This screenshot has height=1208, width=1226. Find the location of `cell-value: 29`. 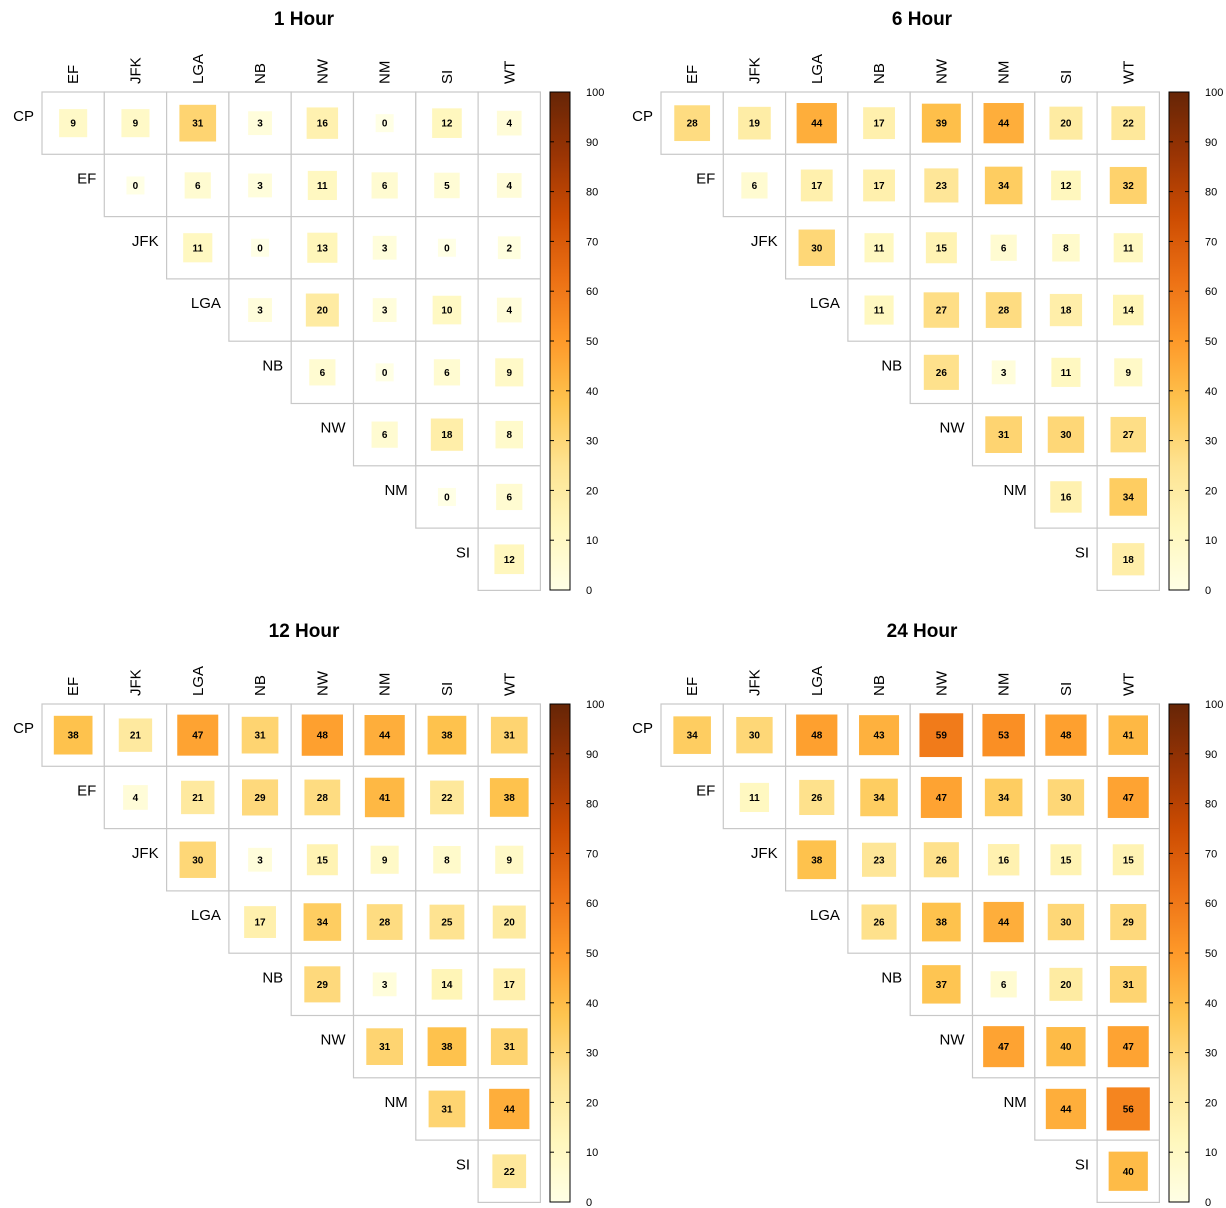

cell-value: 29 is located at coordinates (1129, 923).